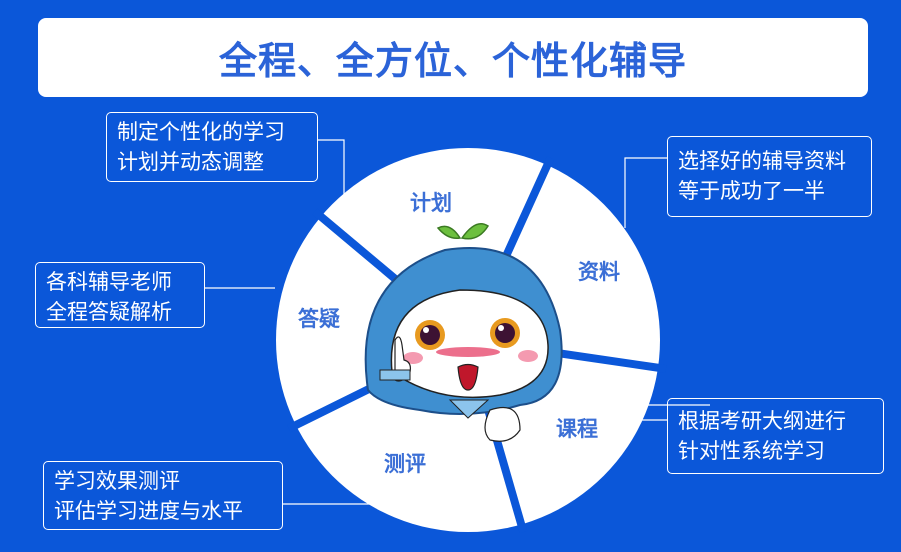 This screenshot has width=901, height=552. I want to click on page-title: 全程、全方位、个性化辅导, so click(452, 61).